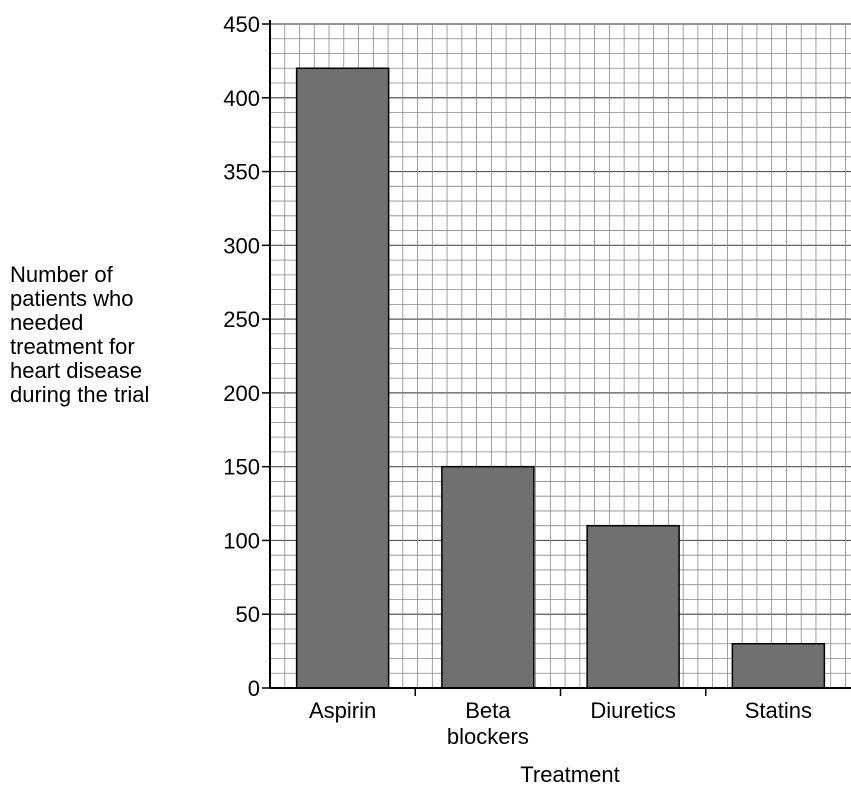 Image resolution: width=851 pixels, height=785 pixels. What do you see at coordinates (241, 356) in the screenshot?
I see `y-tick-labels: 0 50 100 150 200 250 300 350 400 450` at bounding box center [241, 356].